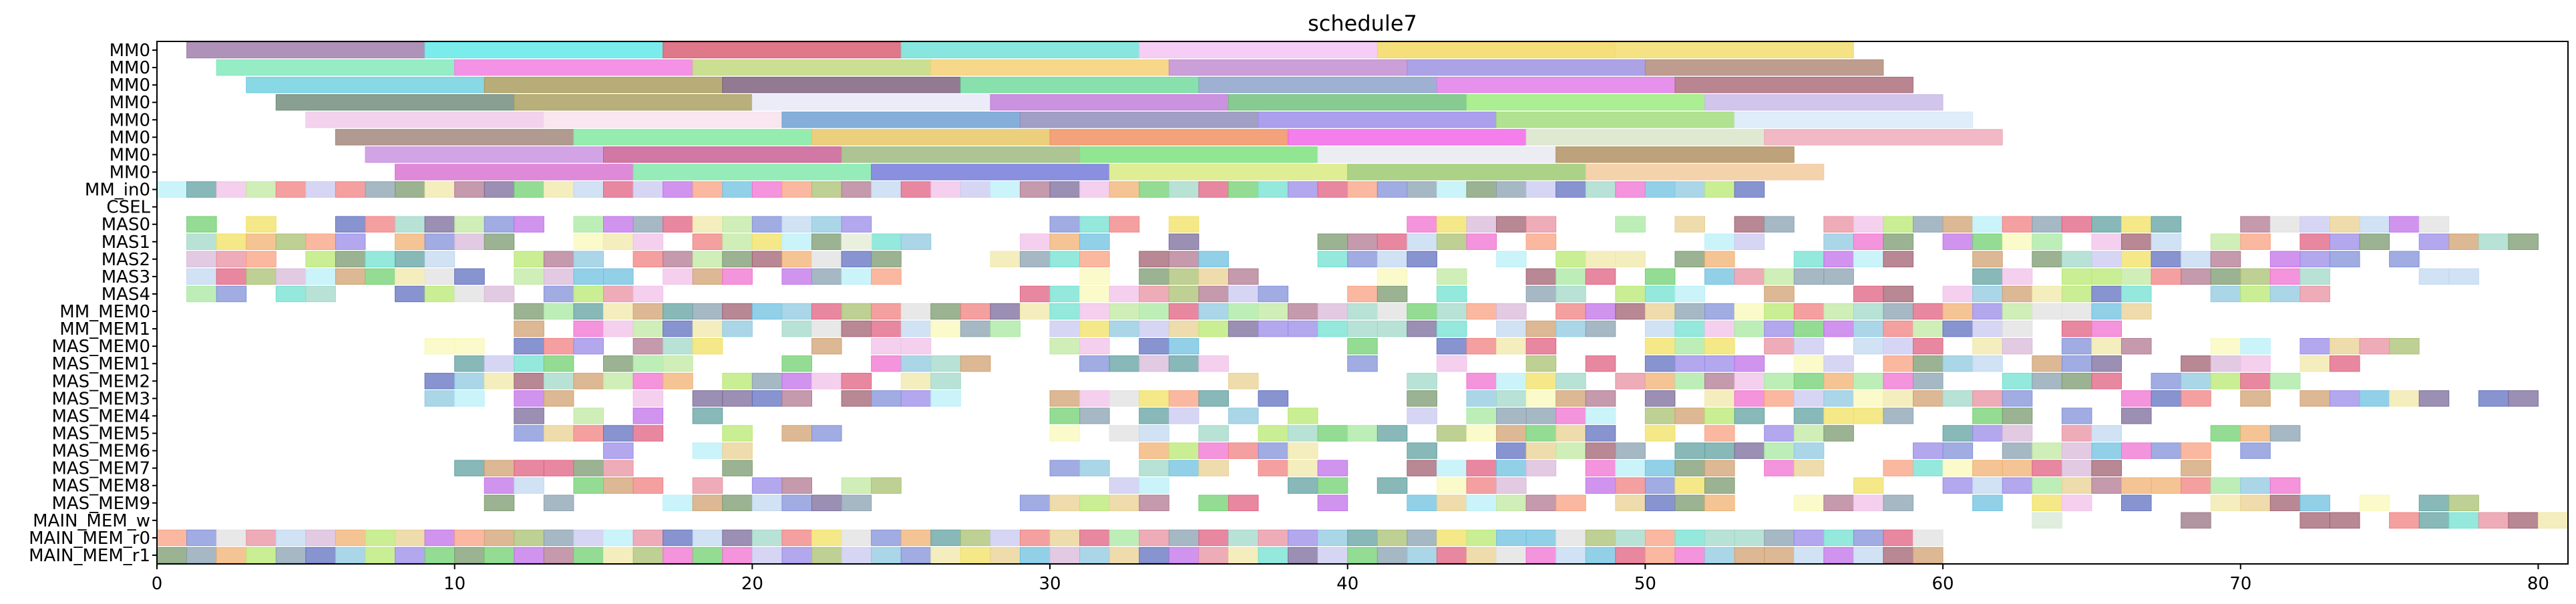  I want to click on x-tick-label: 70, so click(2240, 584).